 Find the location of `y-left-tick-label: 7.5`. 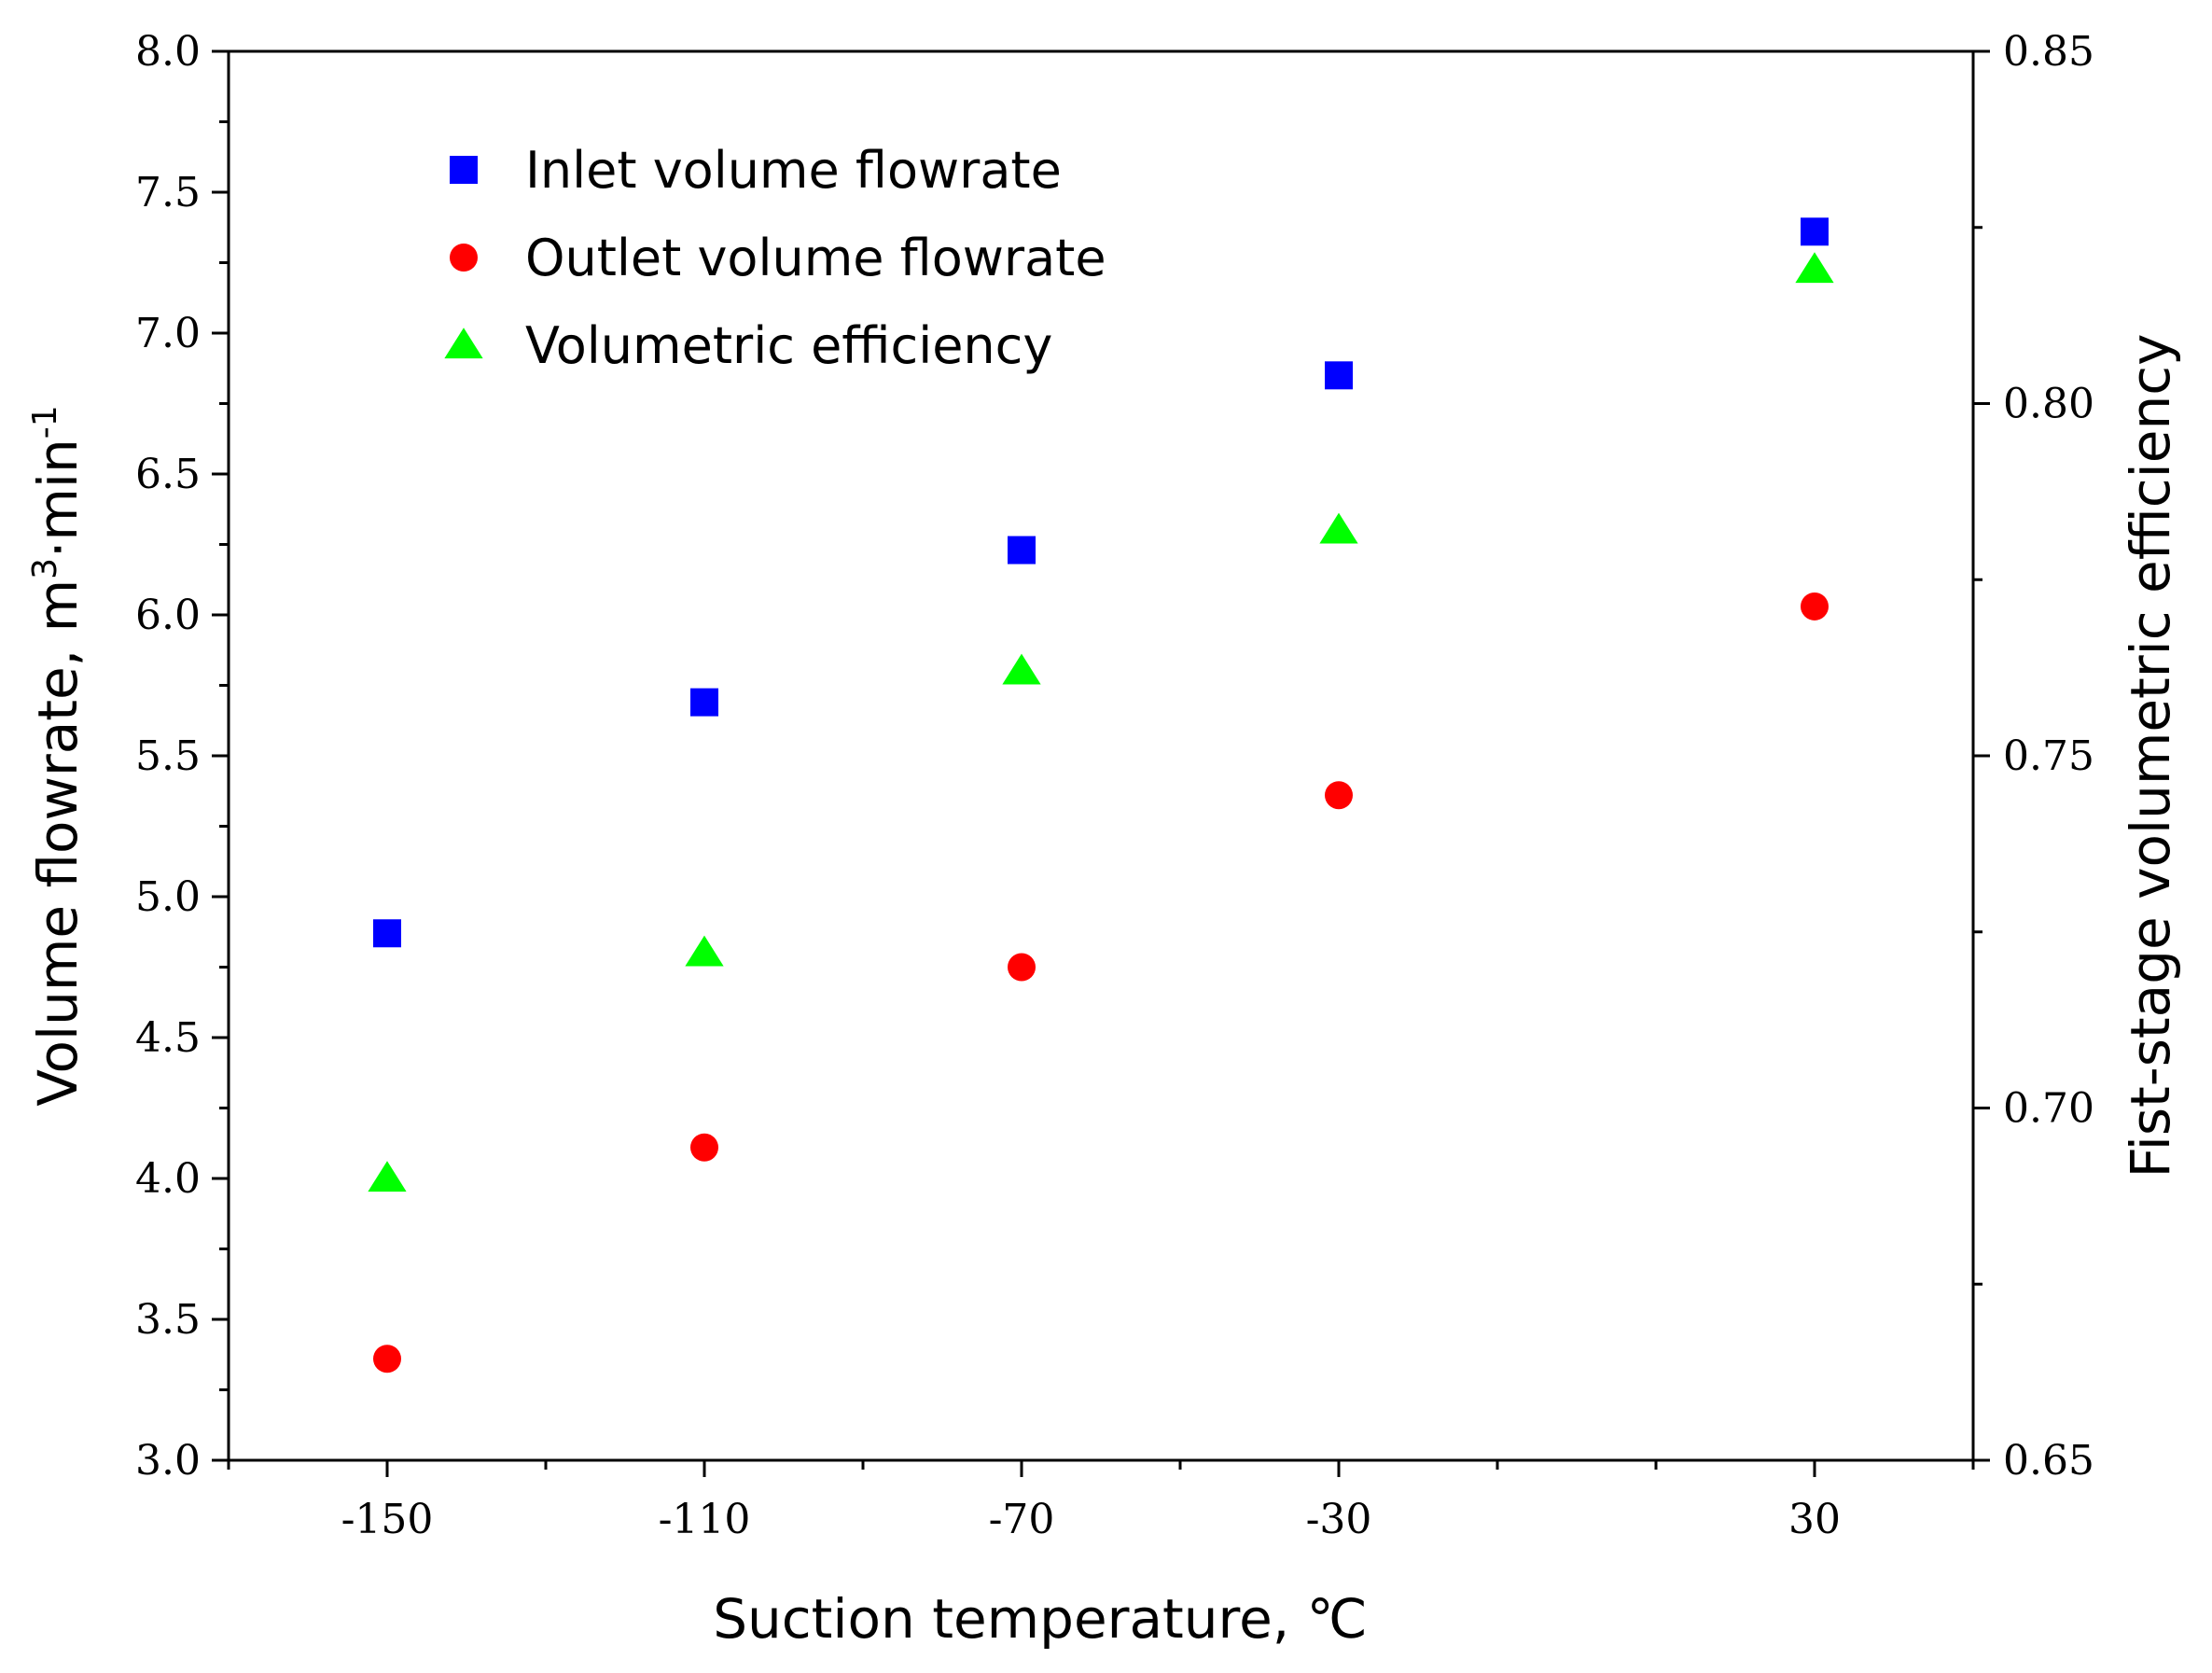

y-left-tick-label: 7.5 is located at coordinates (168, 193).